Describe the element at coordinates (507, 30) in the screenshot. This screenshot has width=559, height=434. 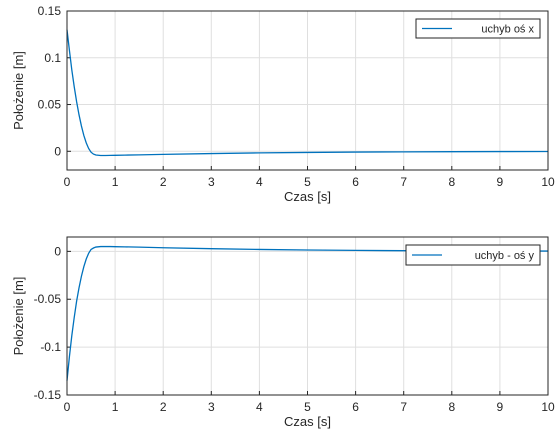
I see `legend-label: uchyb oś x` at that location.